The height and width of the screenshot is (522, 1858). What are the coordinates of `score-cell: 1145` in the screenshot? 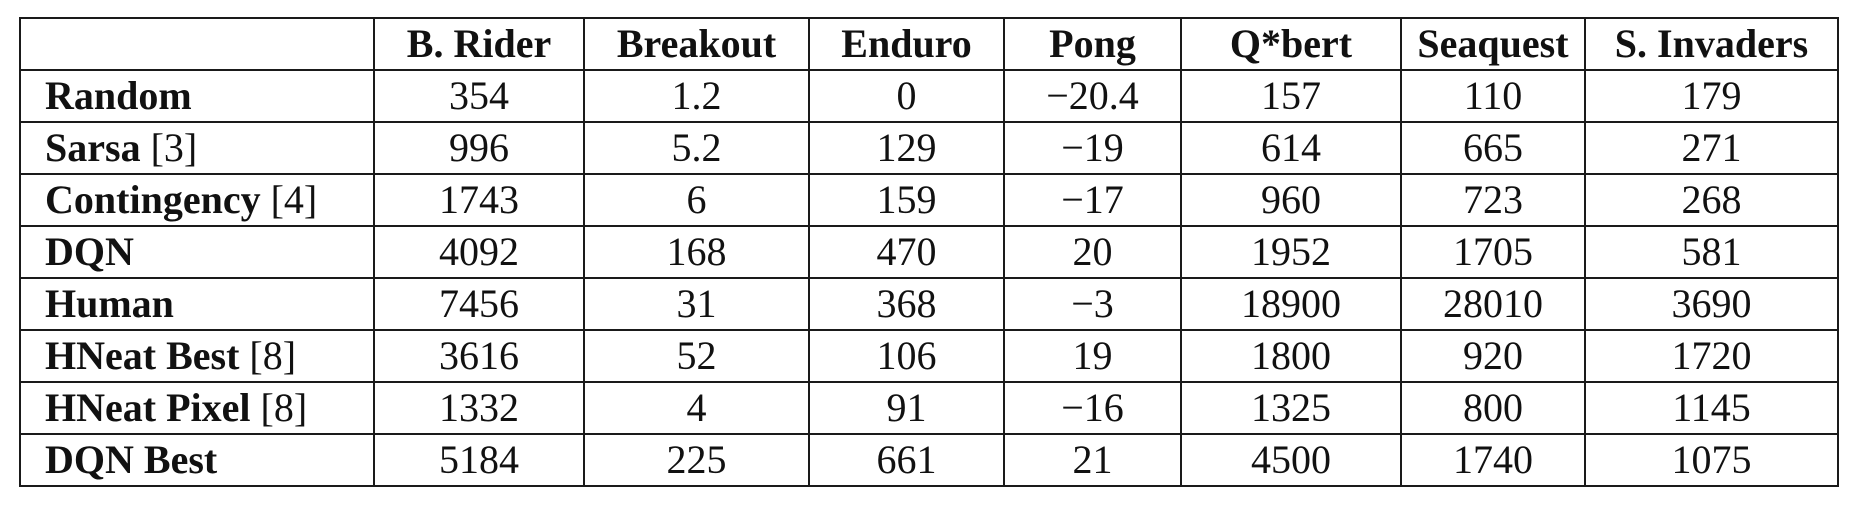 It's located at (1711, 408).